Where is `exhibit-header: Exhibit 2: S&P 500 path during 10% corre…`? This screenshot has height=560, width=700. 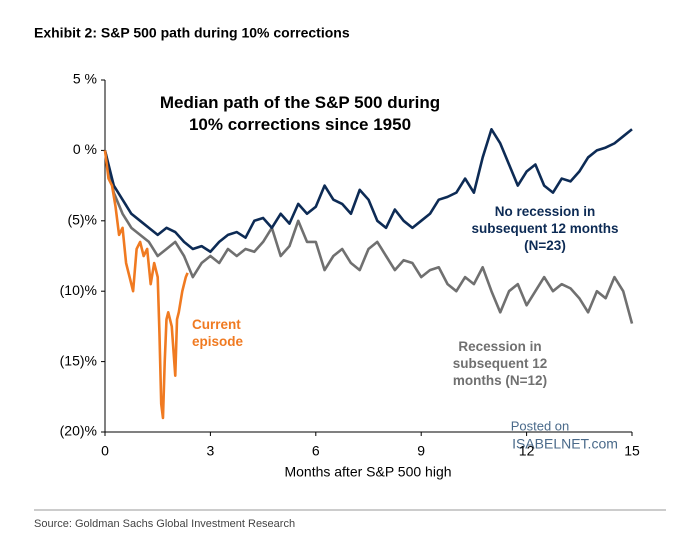
exhibit-header: Exhibit 2: S&P 500 path during 10% corre… is located at coordinates (192, 33).